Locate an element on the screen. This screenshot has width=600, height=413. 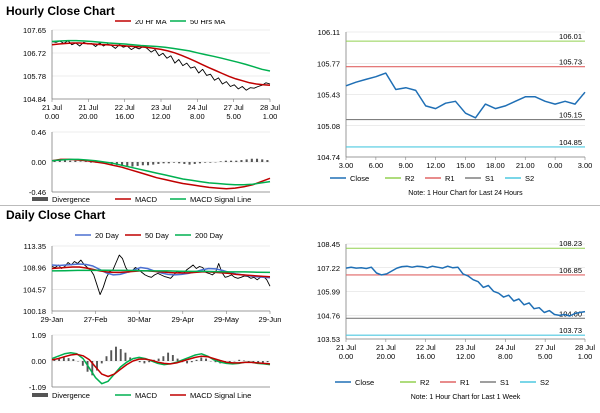
daily-price-ytick-label: 100.18 is located at coordinates (34, 311).